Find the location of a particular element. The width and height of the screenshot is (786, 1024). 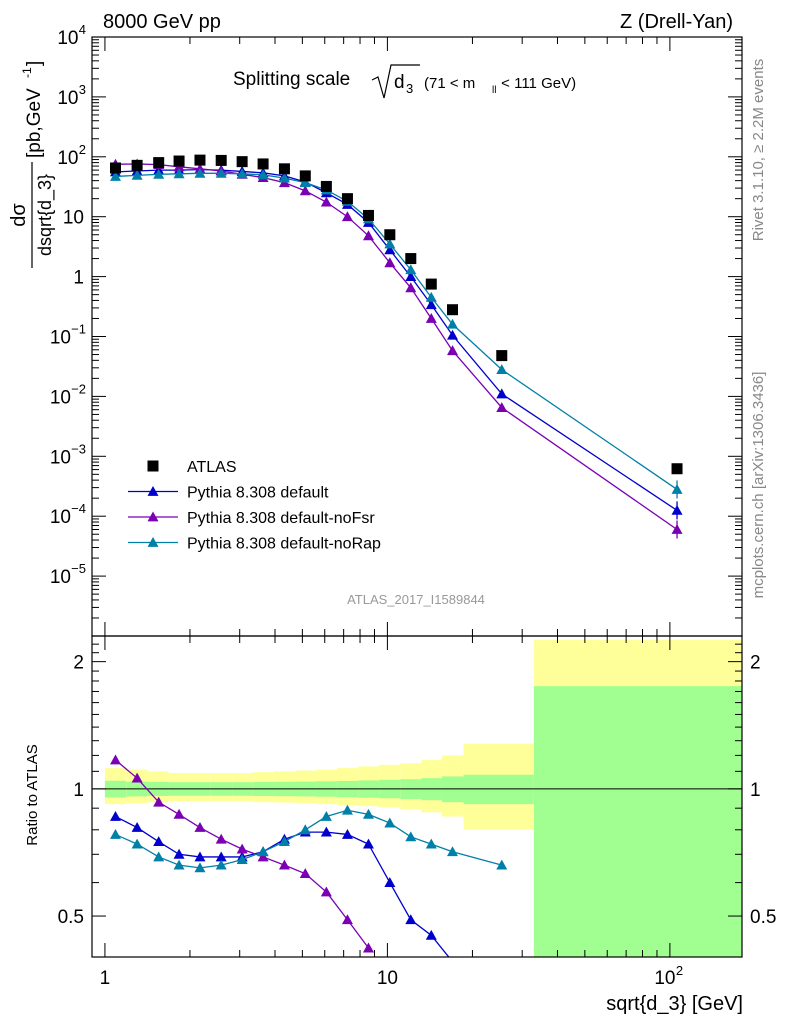

ratio-y-tick-label-right: 1 is located at coordinates (755, 790).